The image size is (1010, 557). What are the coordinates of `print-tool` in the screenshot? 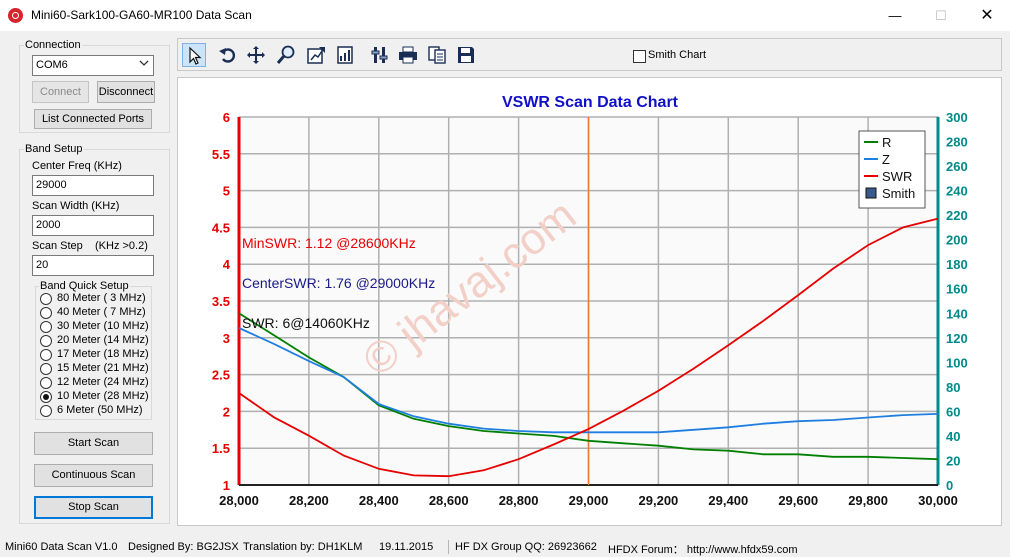 It's located at (408, 55).